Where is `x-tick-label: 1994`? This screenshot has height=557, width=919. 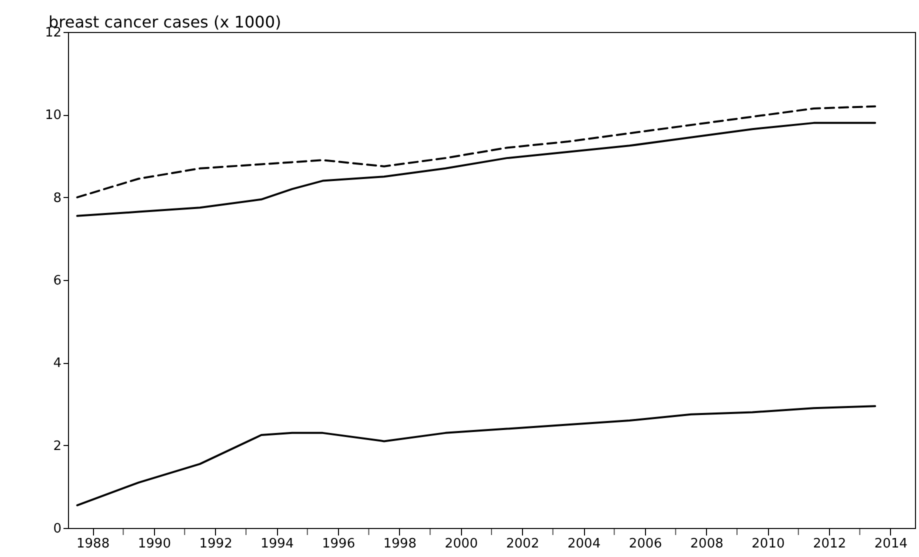
x-tick-label: 1994 is located at coordinates (277, 544).